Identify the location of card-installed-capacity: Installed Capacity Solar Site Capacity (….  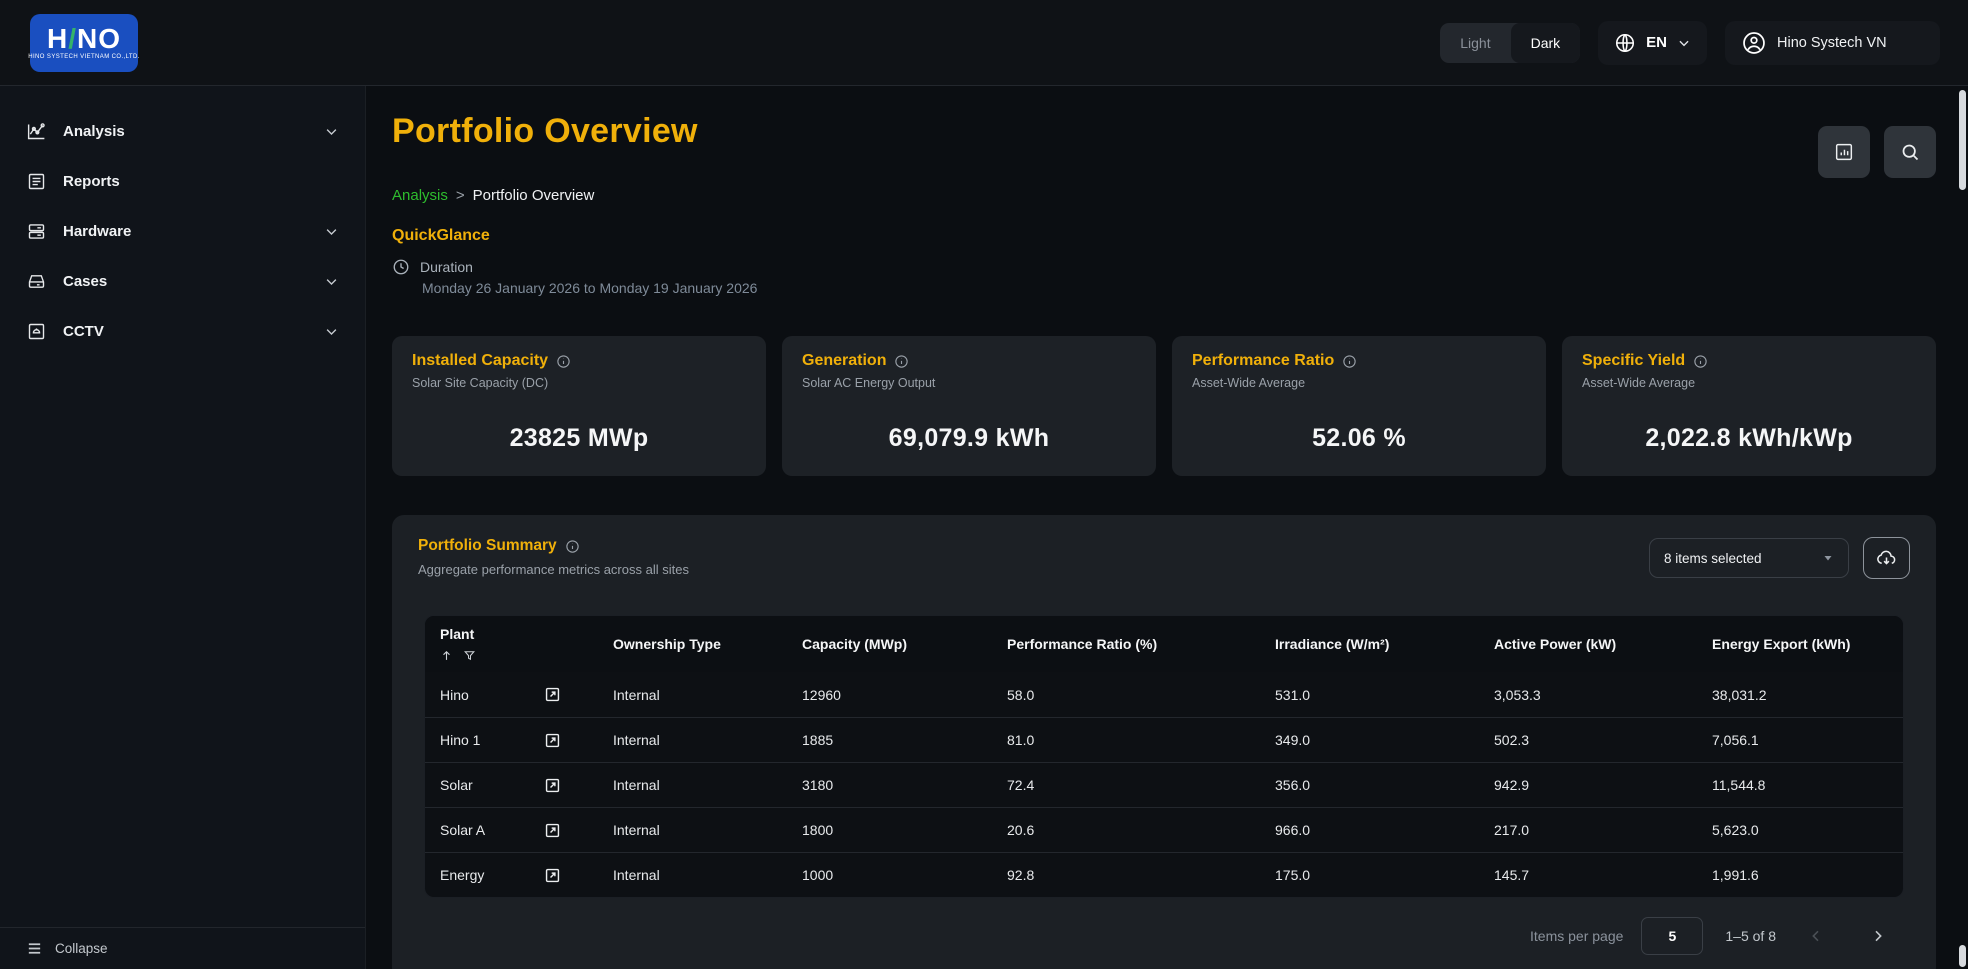
(579, 406).